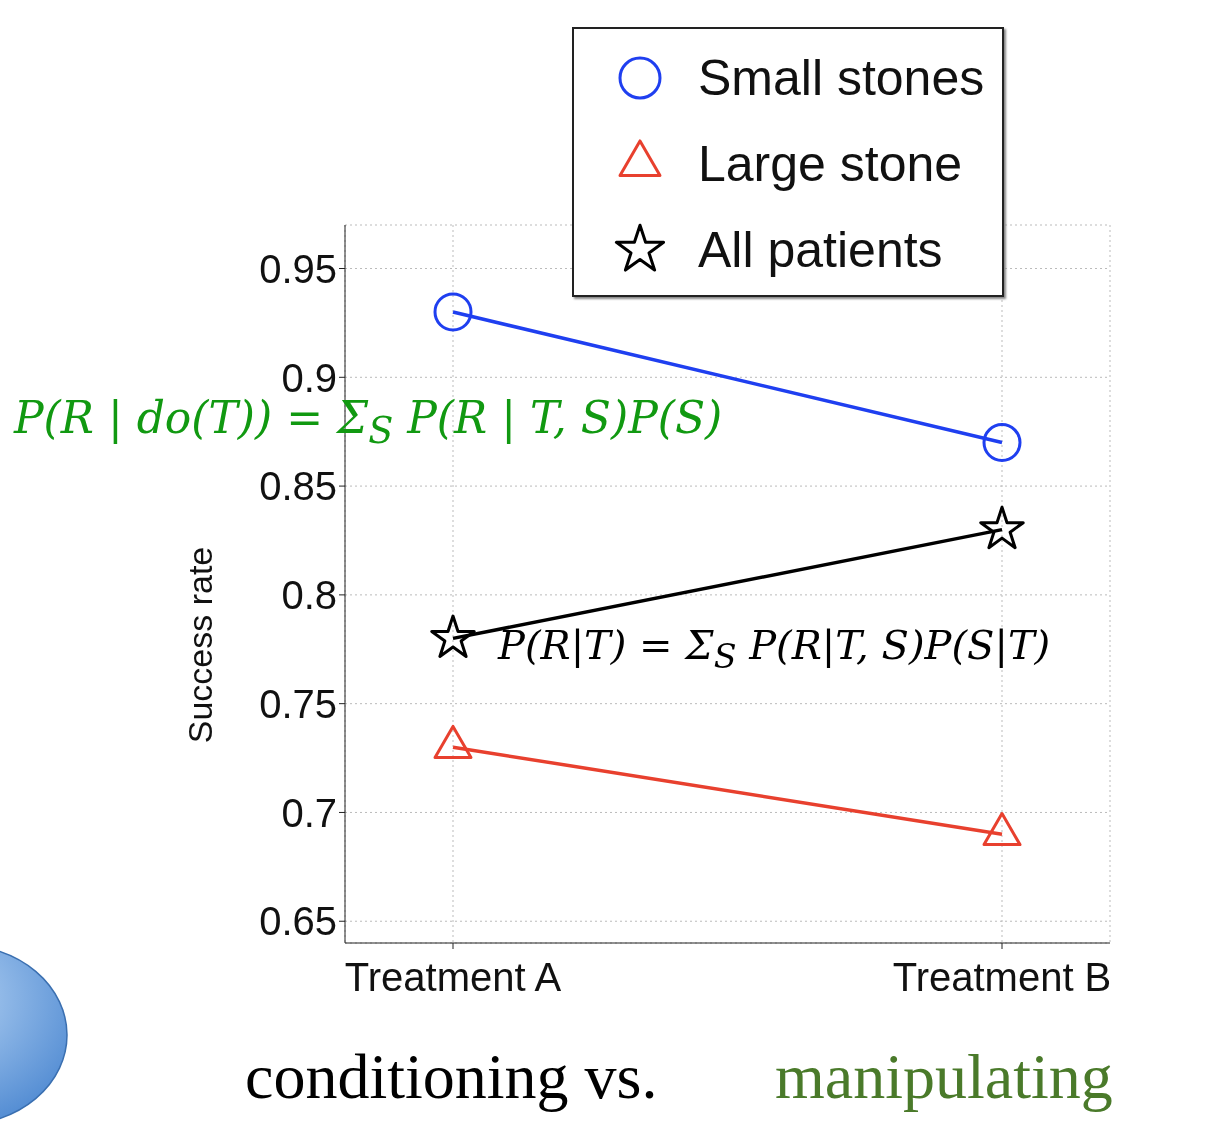 This screenshot has width=1215, height=1126. I want to click on y-axis-title: Success rate, so click(200, 645).